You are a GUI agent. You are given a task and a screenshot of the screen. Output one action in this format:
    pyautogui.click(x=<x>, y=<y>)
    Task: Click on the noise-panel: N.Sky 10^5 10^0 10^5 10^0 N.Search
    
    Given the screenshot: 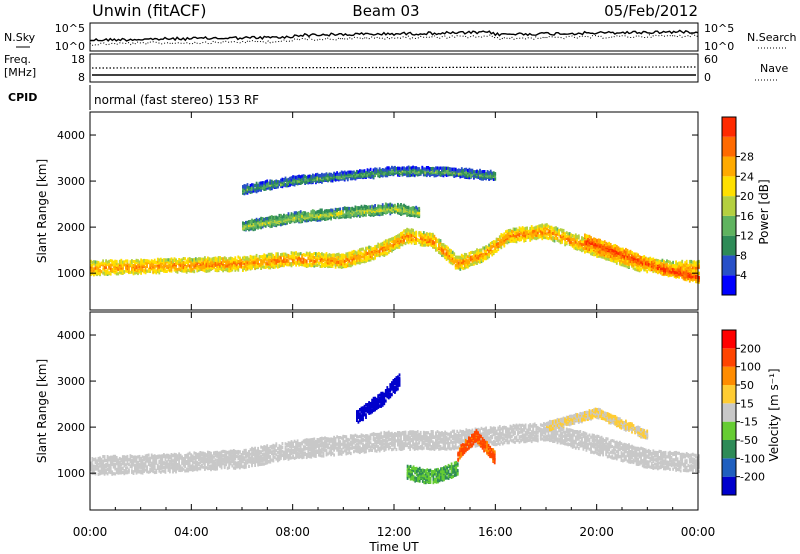 What is the action you would take?
    pyautogui.click(x=400, y=37)
    